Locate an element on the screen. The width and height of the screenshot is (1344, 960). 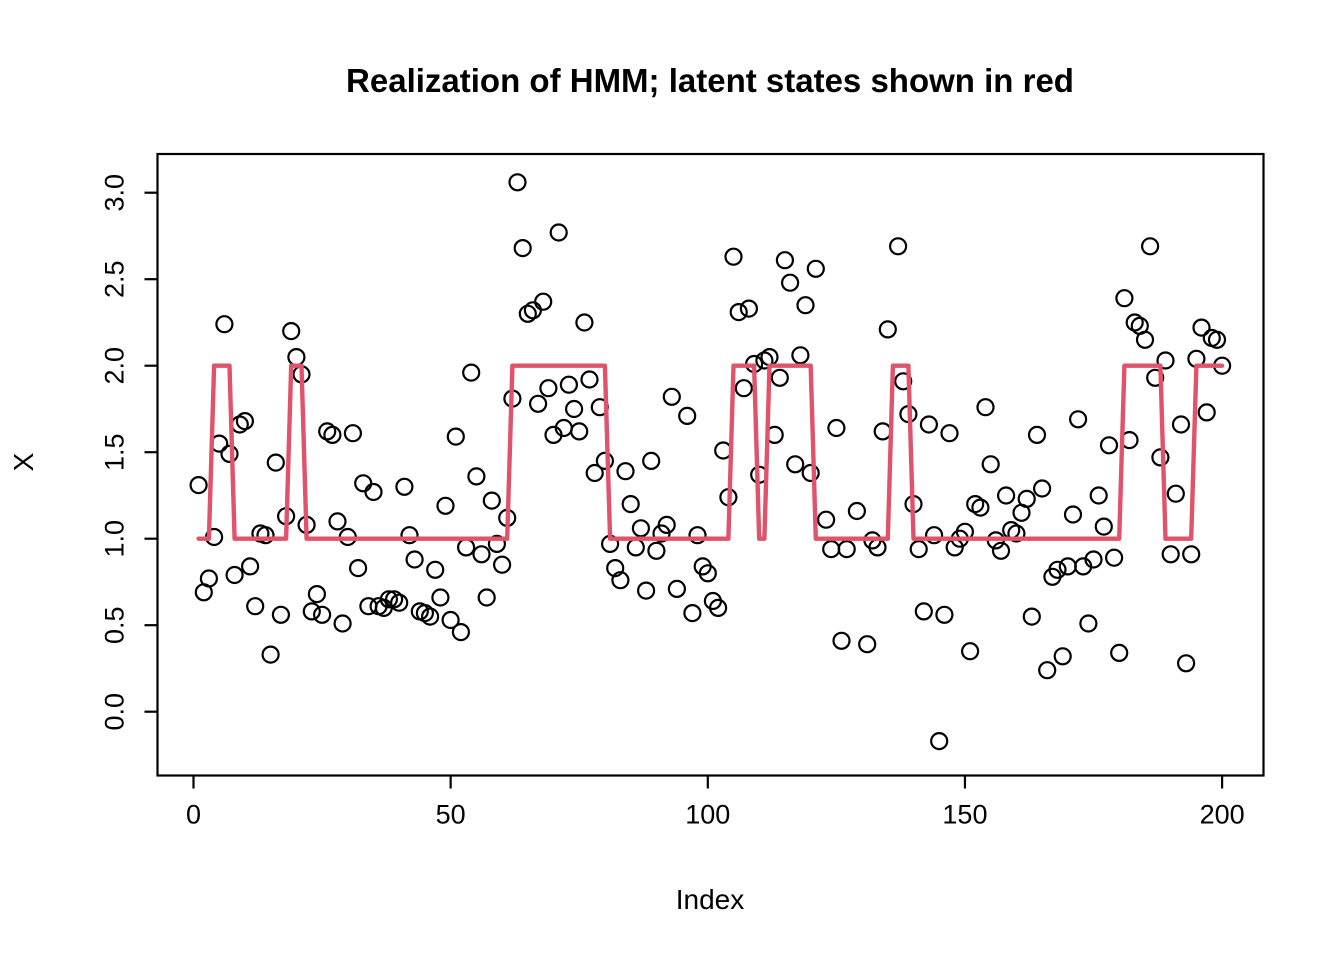
x-axis-label: Index is located at coordinates (710, 899).